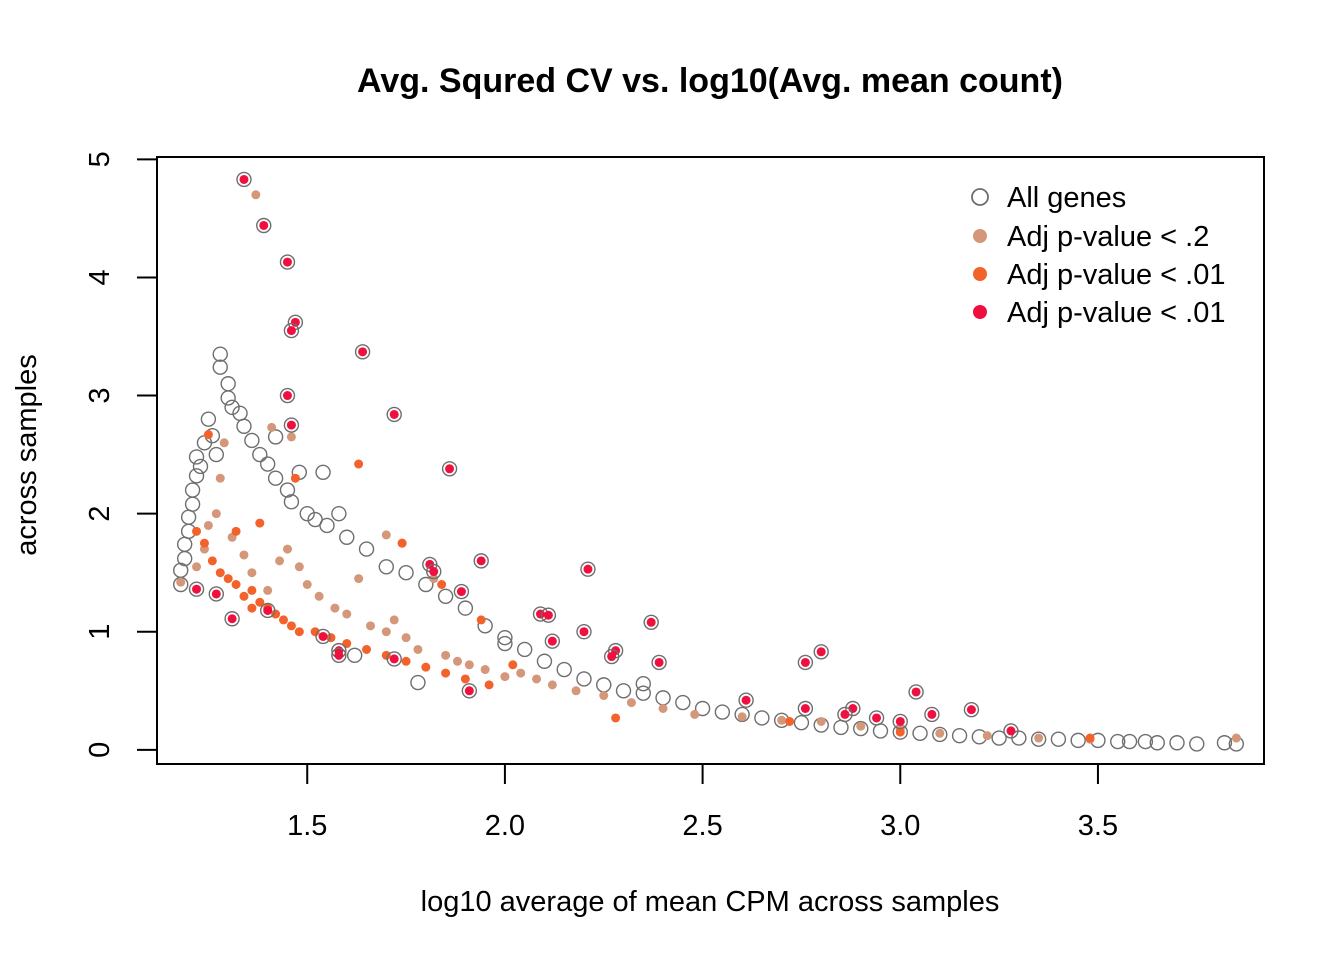 Image resolution: width=1344 pixels, height=960 pixels. What do you see at coordinates (100, 159) in the screenshot?
I see `y-tick-label: 5` at bounding box center [100, 159].